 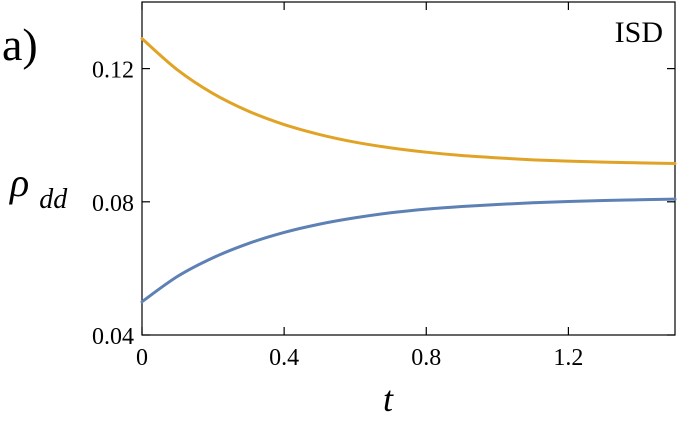 I want to click on plot-annotation: ISD, so click(x=639, y=32).